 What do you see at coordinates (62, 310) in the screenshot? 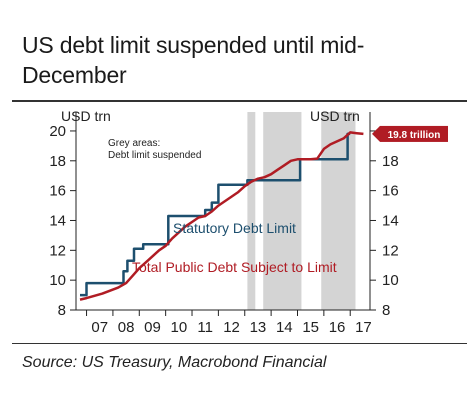
I see `y-tick-label-left: 8` at bounding box center [62, 310].